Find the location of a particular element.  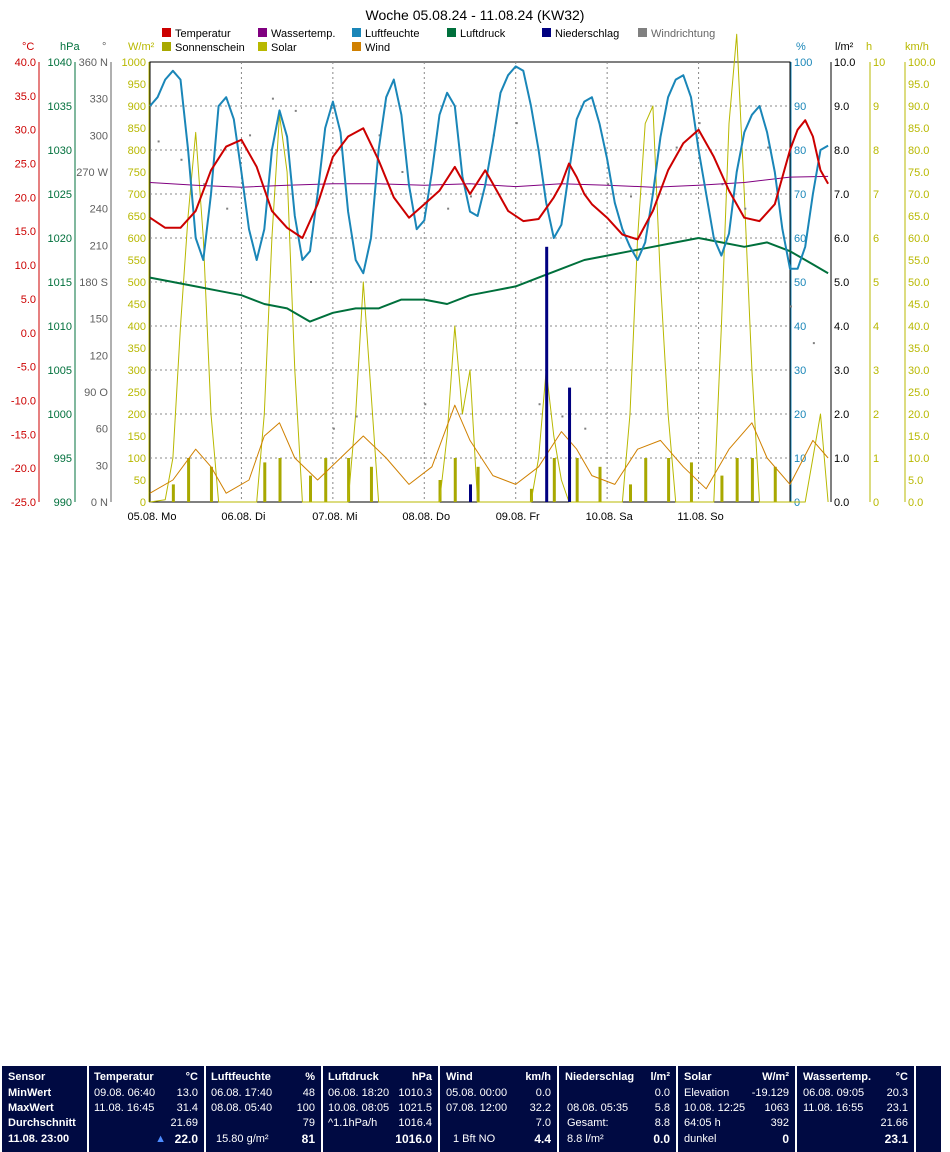

wind-header: Wind is located at coordinates (459, 1077).